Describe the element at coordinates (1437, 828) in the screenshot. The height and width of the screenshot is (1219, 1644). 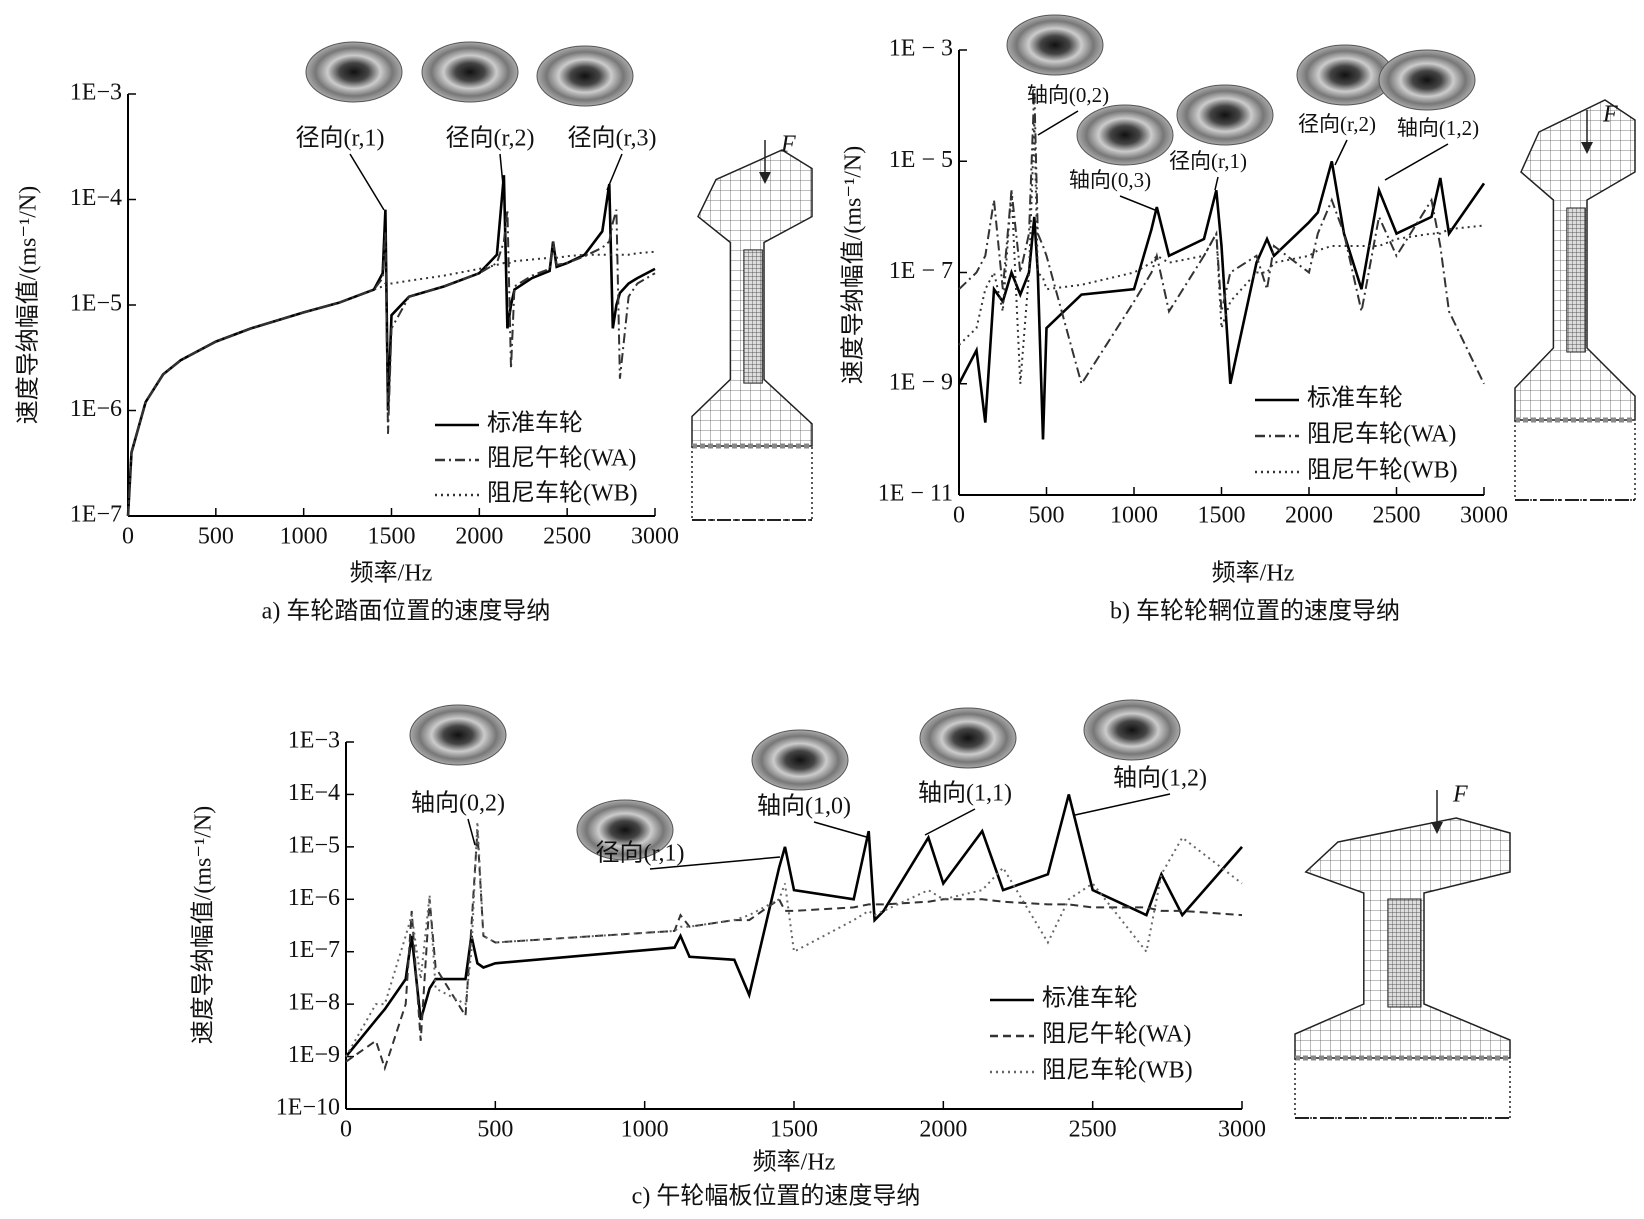
I see `force-arrowhead` at that location.